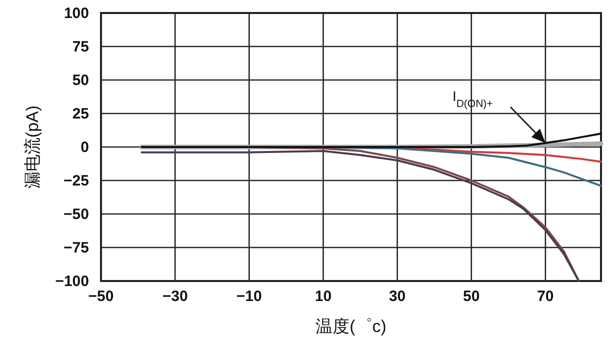 This screenshot has height=344, width=610. I want to click on x-tick-label: 30, so click(397, 296).